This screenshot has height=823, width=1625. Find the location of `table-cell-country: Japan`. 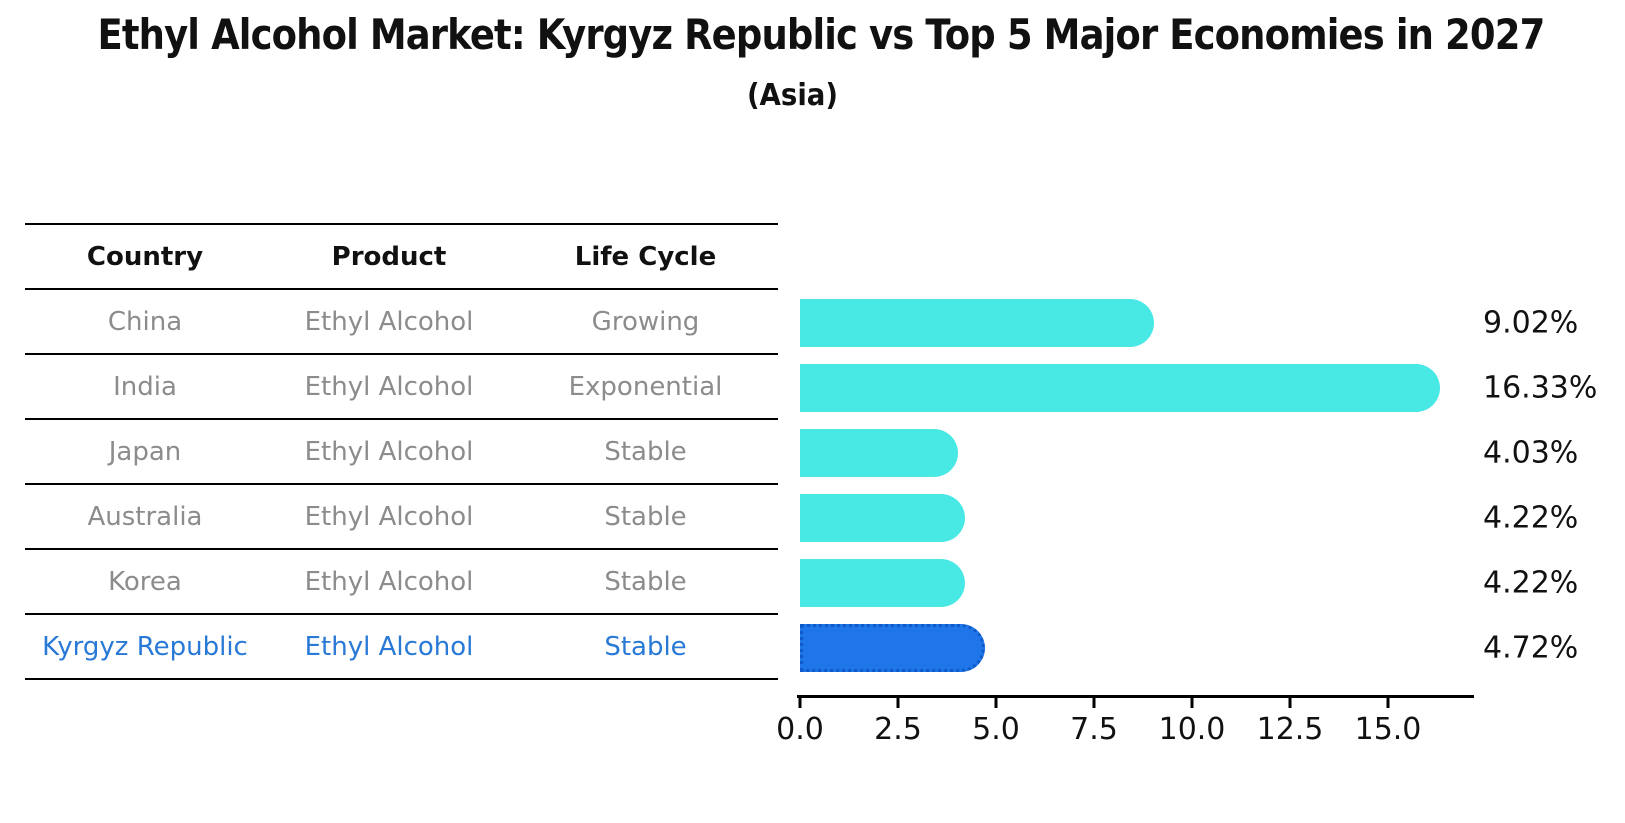

table-cell-country: Japan is located at coordinates (145, 451).